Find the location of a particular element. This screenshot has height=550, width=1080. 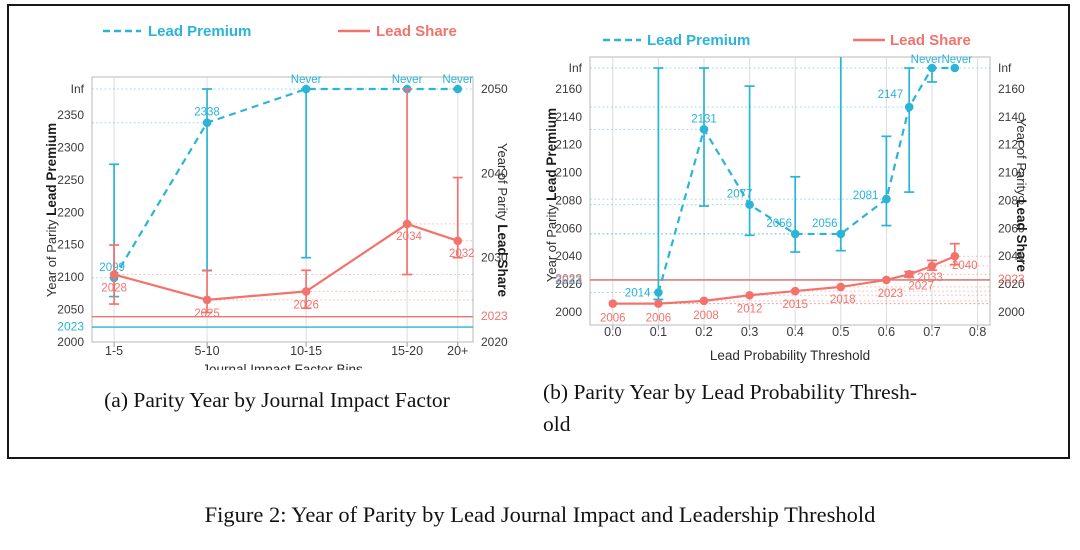

point-value-label: 2033 is located at coordinates (930, 278).